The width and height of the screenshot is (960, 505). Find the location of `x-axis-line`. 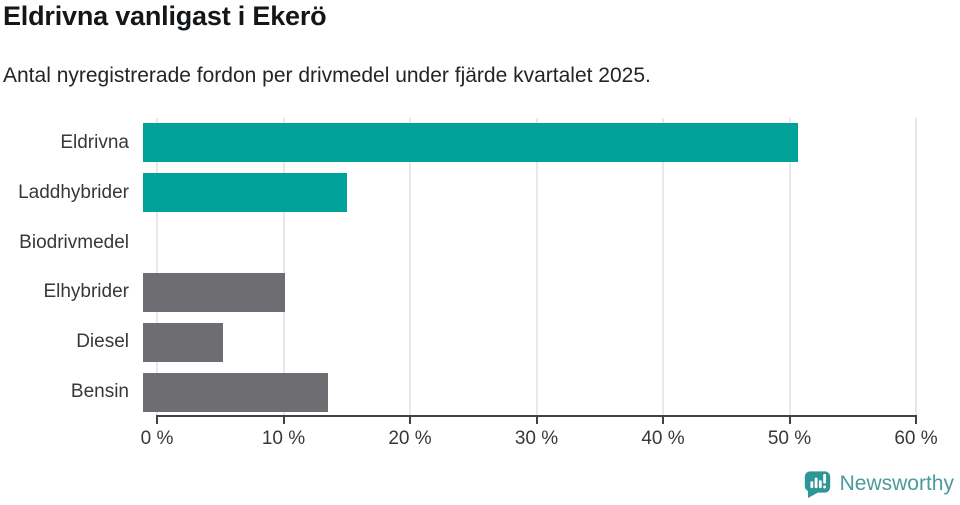

x-axis-line is located at coordinates (536, 416).